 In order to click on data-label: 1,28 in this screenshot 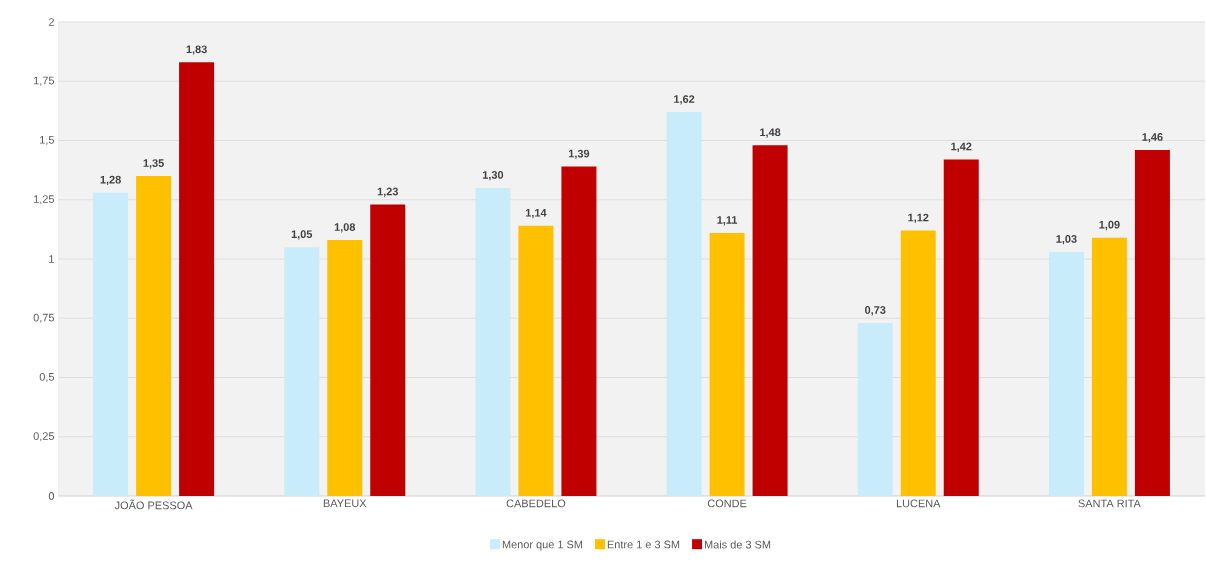, I will do `click(110, 180)`.